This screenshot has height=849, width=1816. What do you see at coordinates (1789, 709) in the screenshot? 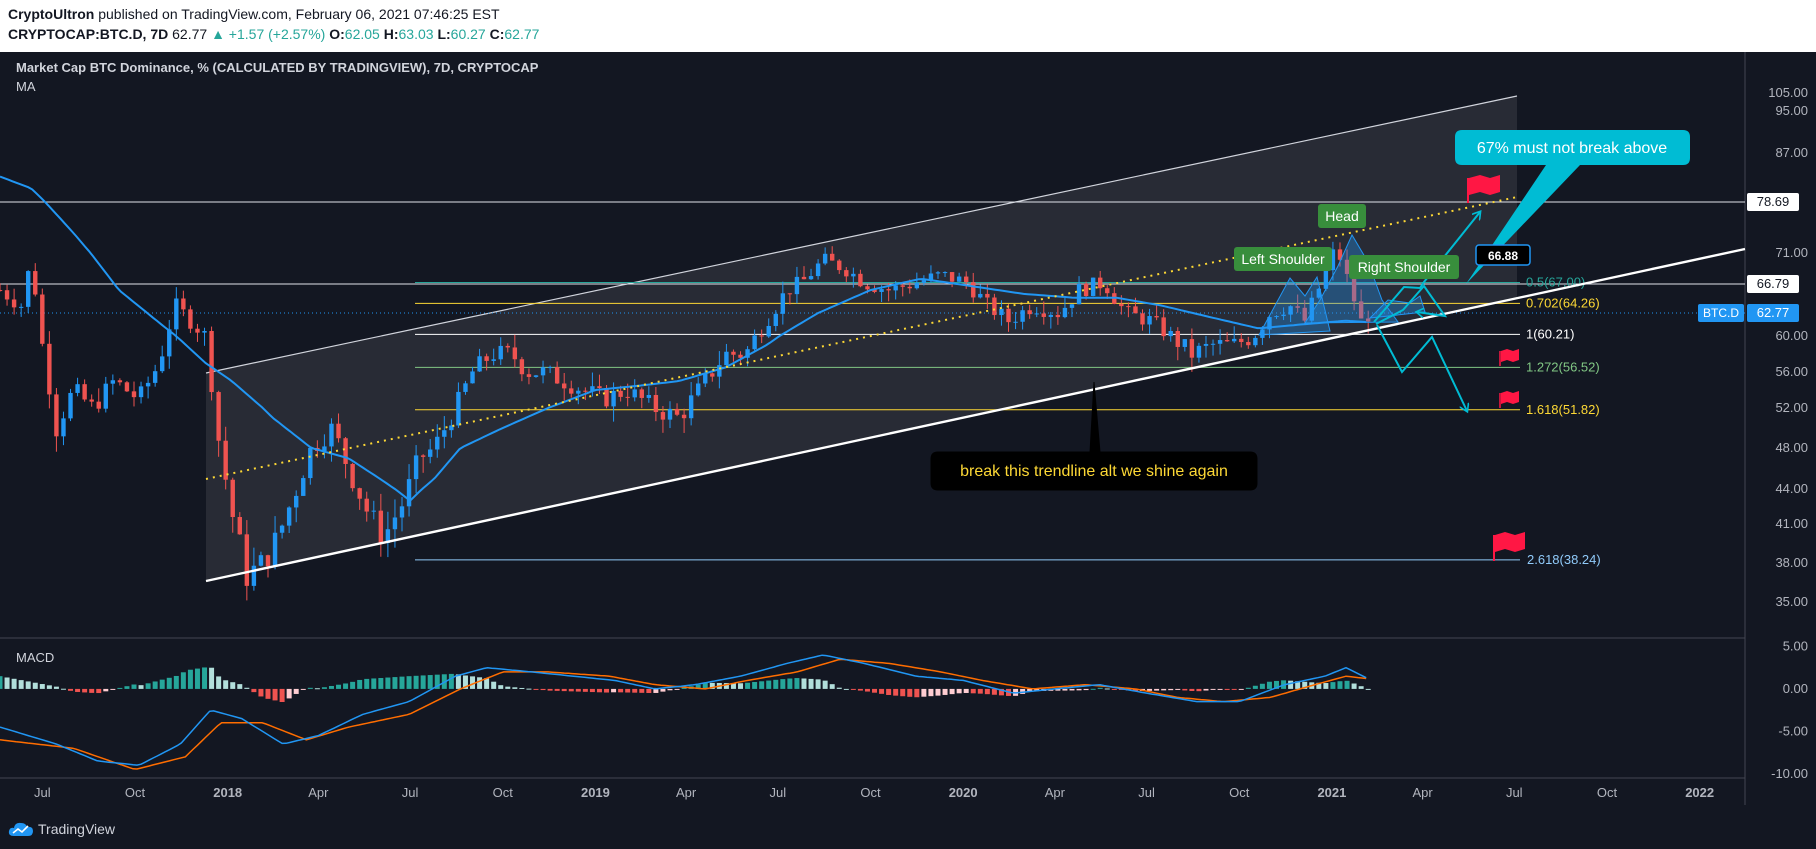
I see `macd-axis: 5.00 0.00 -5.00 -10.00` at bounding box center [1789, 709].